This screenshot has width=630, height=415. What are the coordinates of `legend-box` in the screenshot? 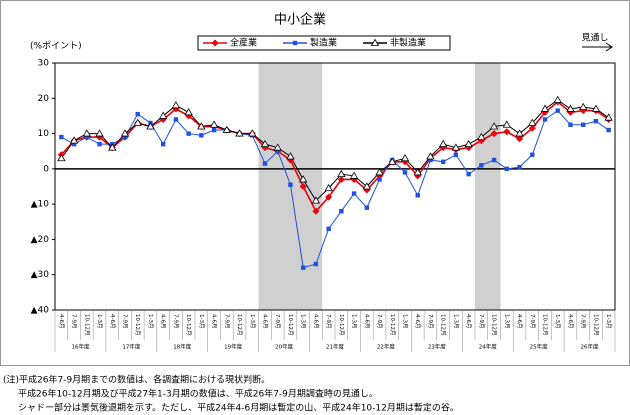 It's located at (324, 43).